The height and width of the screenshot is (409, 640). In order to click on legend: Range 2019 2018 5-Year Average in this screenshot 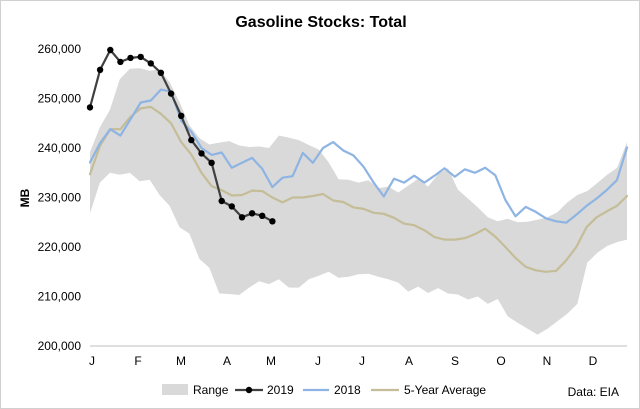, I will do `click(324, 390)`.